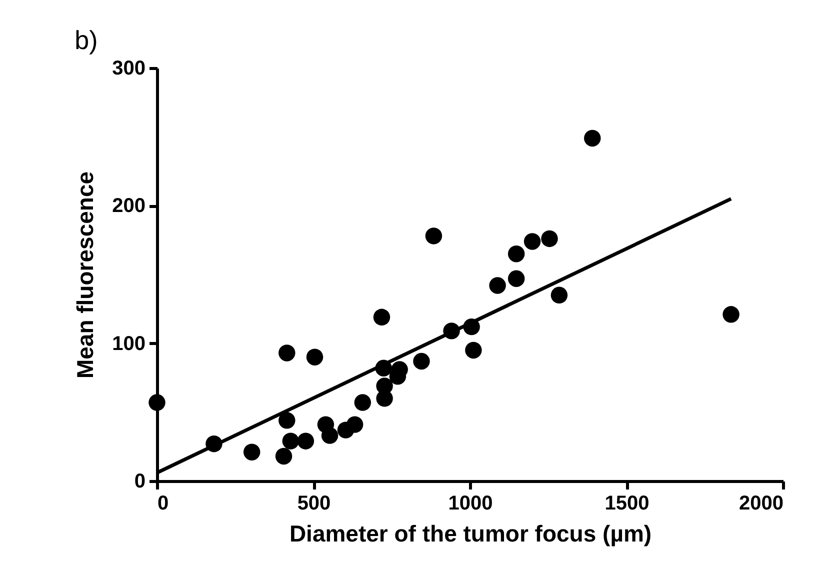 The width and height of the screenshot is (819, 584). Describe the element at coordinates (163, 503) in the screenshot. I see `x-tick-label: 0` at that location.